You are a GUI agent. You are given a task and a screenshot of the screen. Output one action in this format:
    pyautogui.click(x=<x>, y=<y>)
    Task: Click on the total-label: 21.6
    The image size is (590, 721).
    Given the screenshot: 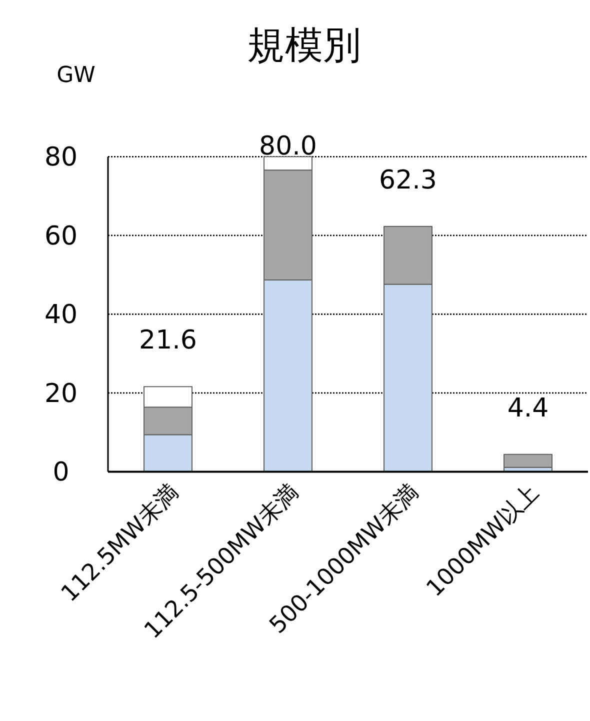 What is the action you would take?
    pyautogui.click(x=168, y=341)
    